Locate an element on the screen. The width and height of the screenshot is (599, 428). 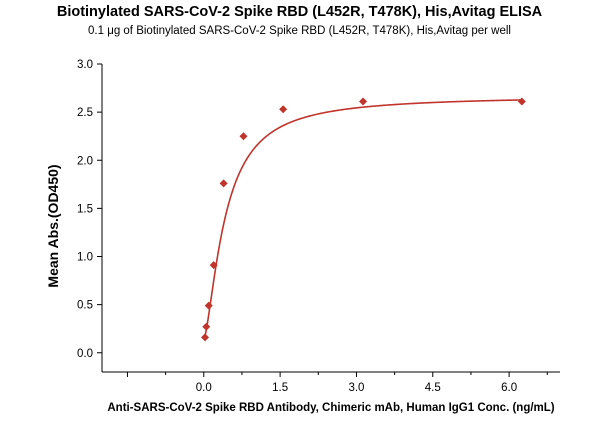
y-tick-label: 2.5 is located at coordinates (85, 113).